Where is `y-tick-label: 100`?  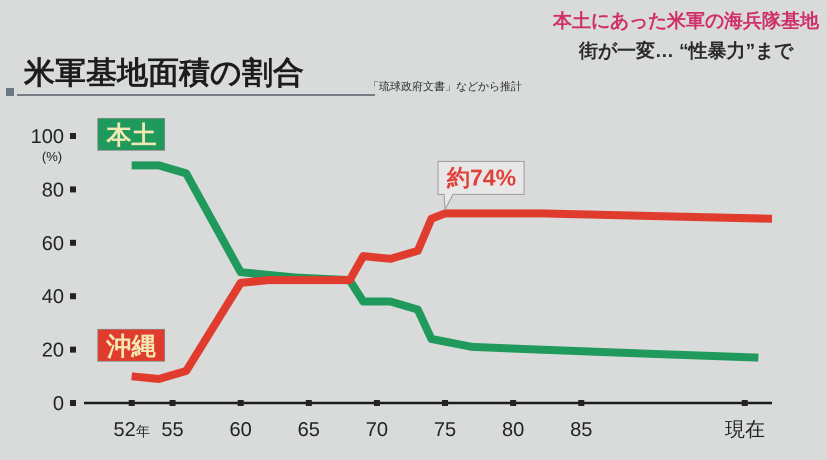
y-tick-label: 100 is located at coordinates (47, 137).